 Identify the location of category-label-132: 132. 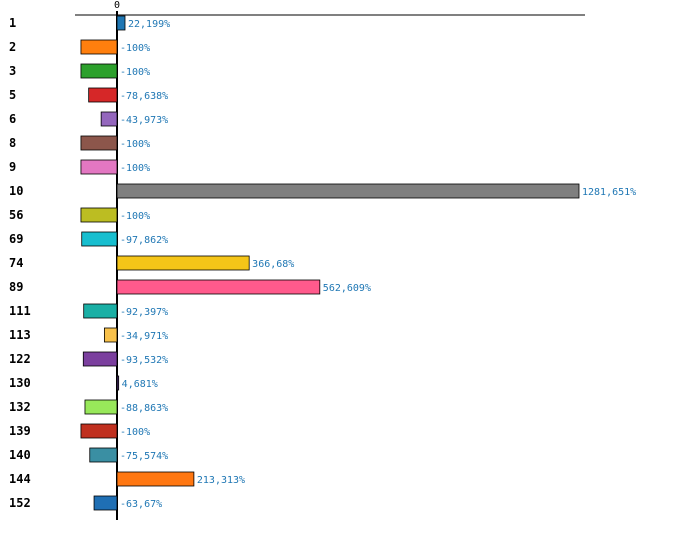
(20, 407).